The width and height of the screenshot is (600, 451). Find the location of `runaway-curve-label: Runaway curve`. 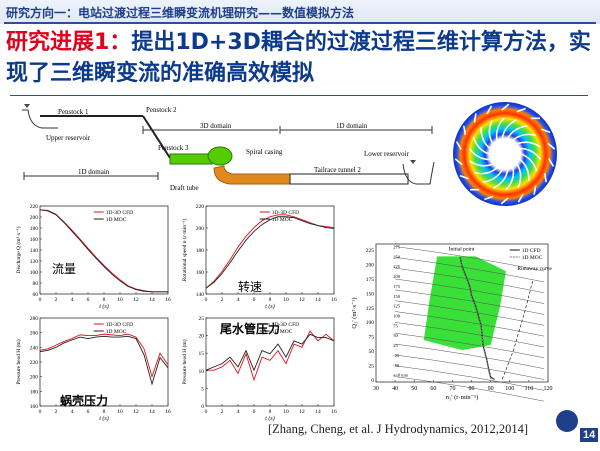

runaway-curve-label: Runaway curve is located at coordinates (534, 269).